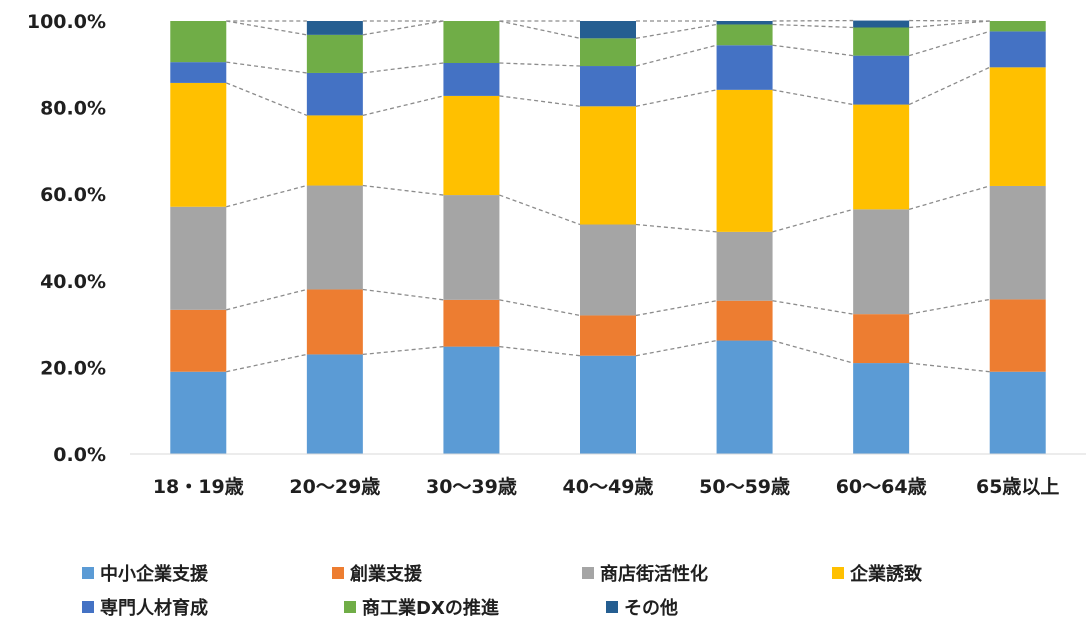  I want to click on y-tick-label: 60.0%, so click(73, 195).